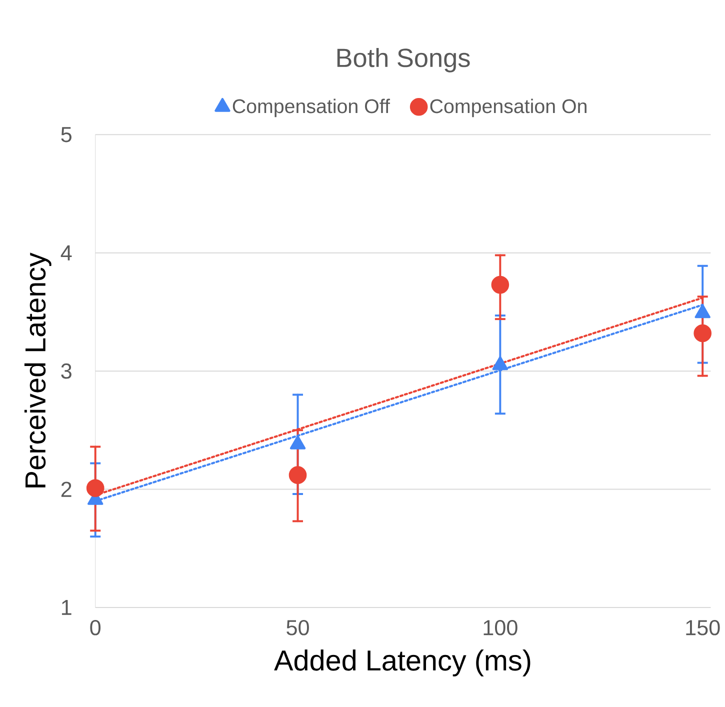 The height and width of the screenshot is (707, 725). I want to click on y-axis-title: Perceived Latency, so click(38, 370).